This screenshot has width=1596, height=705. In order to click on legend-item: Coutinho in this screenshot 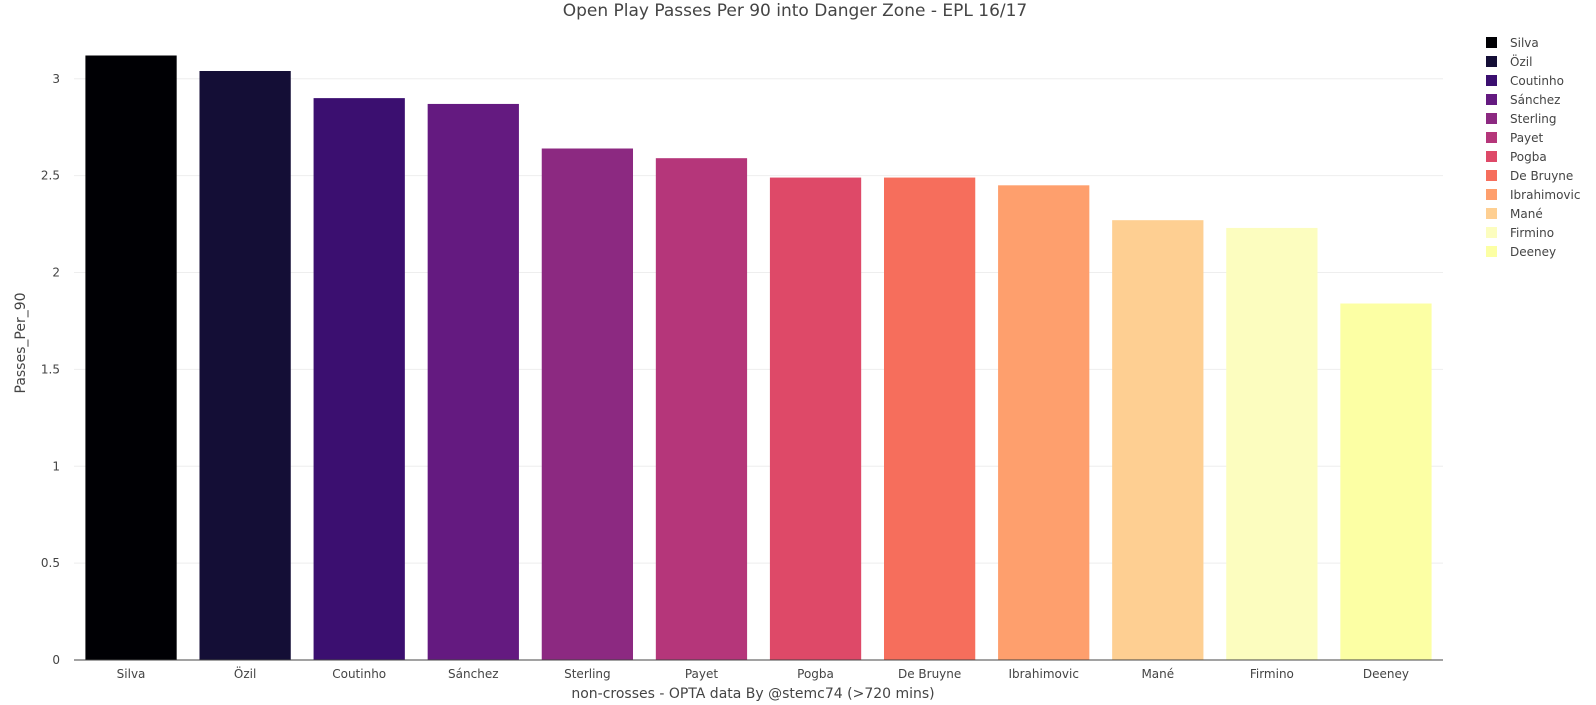, I will do `click(1525, 81)`.